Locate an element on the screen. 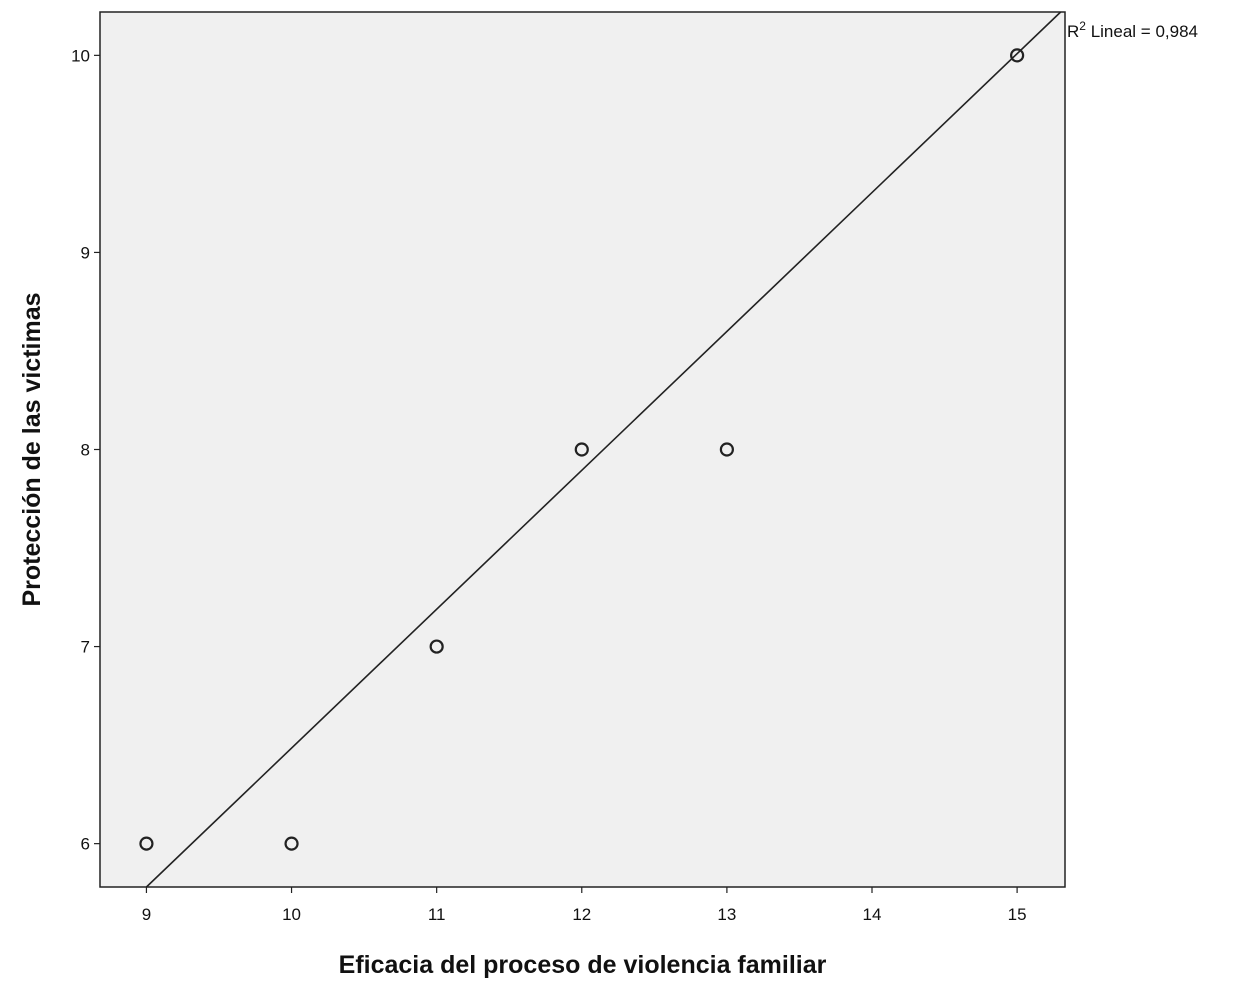  r2-rest: Lineal = 0,984 is located at coordinates (1142, 31).